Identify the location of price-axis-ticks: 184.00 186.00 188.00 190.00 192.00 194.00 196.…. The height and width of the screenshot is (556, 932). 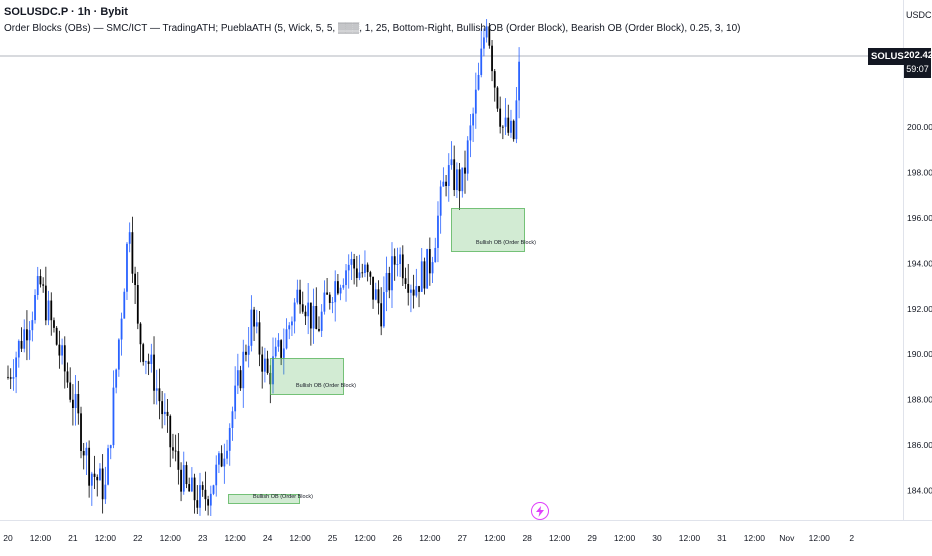
(919, 308).